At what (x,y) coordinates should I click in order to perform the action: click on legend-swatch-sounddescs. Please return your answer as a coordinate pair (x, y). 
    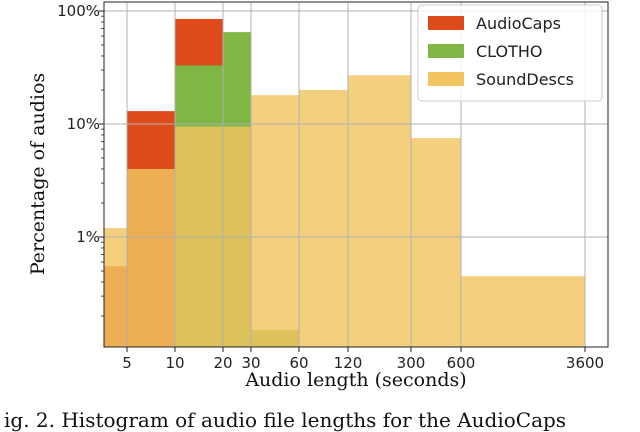
    Looking at the image, I should click on (446, 79).